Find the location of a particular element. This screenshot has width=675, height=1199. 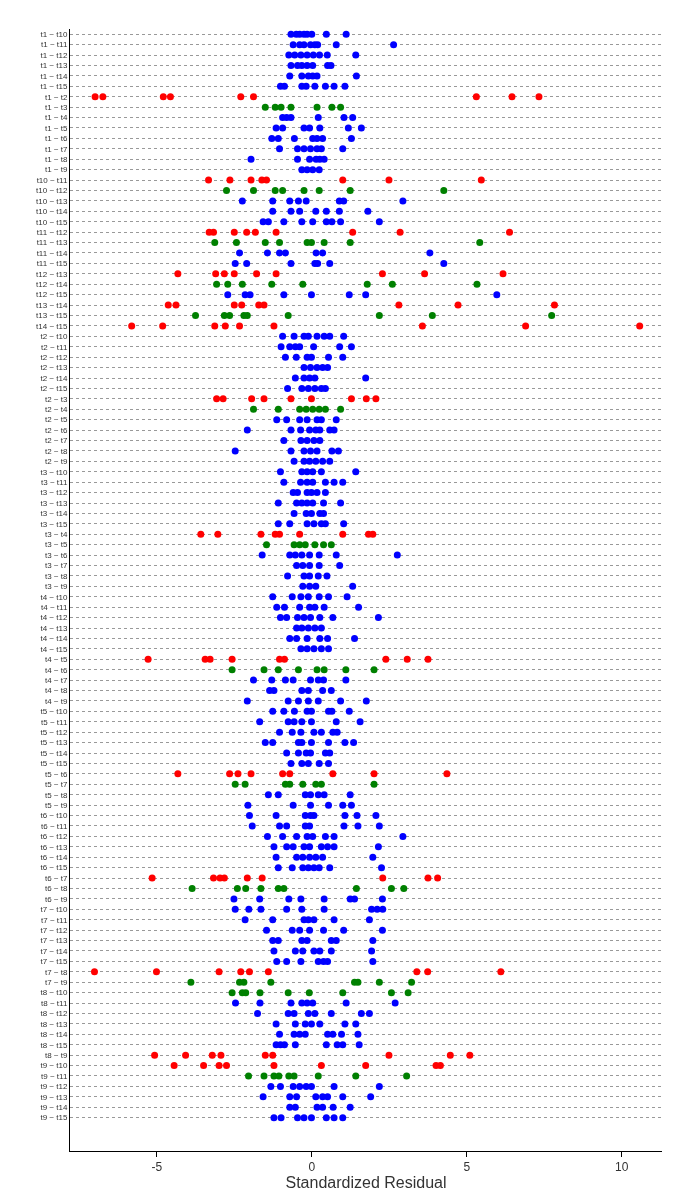

y-tick-label: t7 ~ t13 is located at coordinates (54, 941).